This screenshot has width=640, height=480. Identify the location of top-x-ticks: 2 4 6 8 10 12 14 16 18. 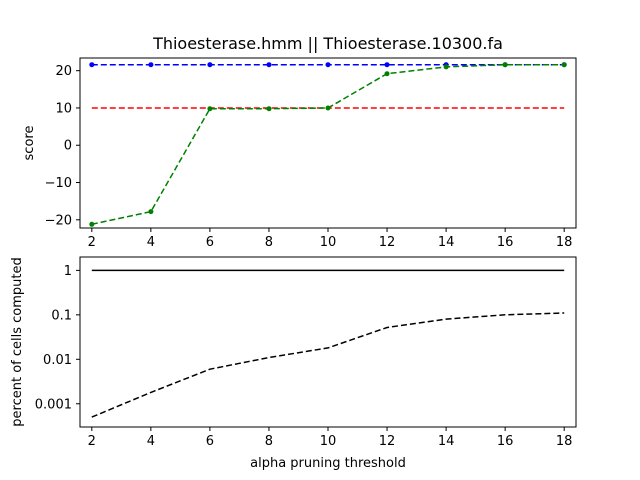
(330, 239).